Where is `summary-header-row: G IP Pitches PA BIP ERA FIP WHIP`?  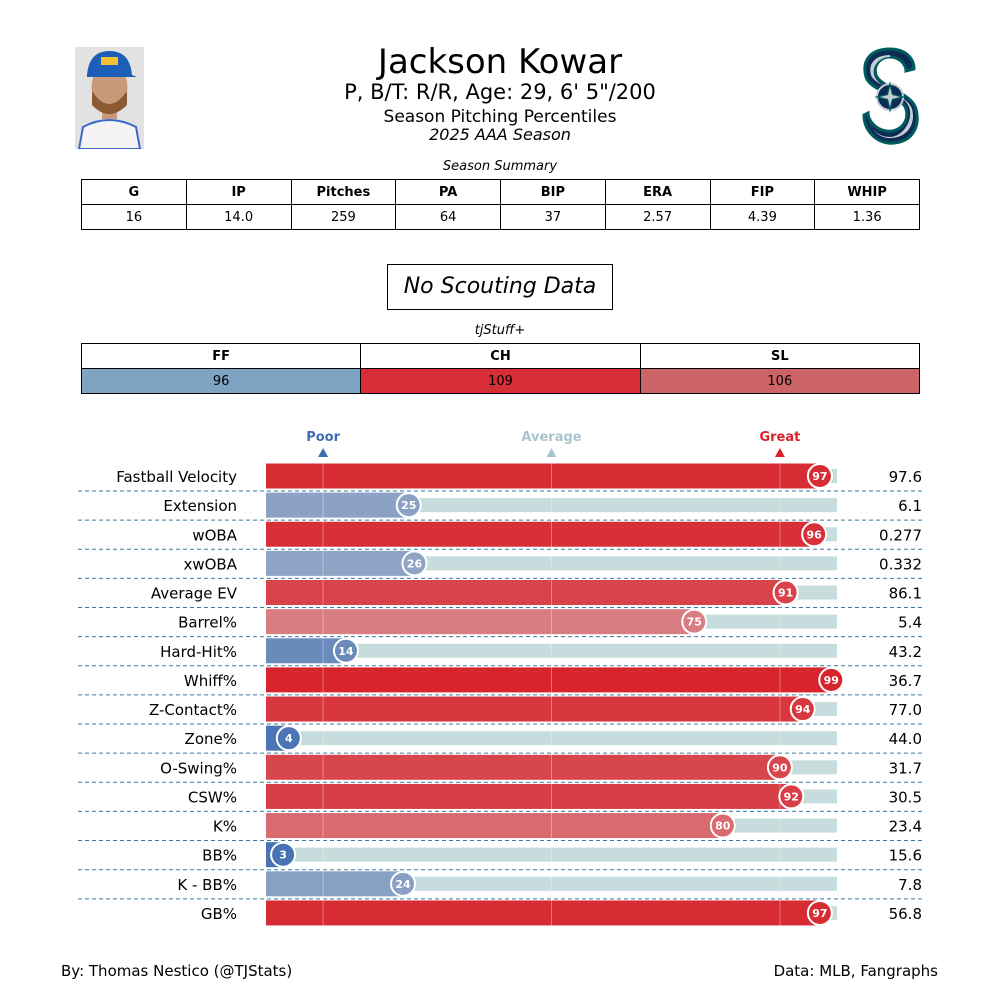 summary-header-row: G IP Pitches PA BIP ERA FIP WHIP is located at coordinates (500, 192).